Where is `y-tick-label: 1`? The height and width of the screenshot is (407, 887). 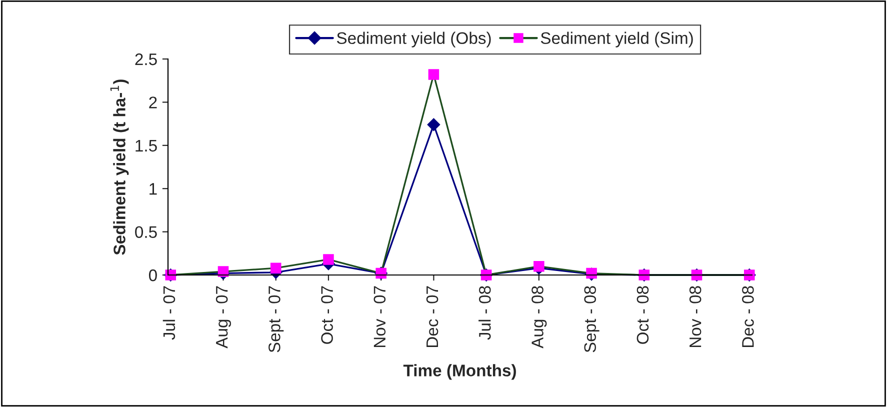
y-tick-label: 1 is located at coordinates (153, 189).